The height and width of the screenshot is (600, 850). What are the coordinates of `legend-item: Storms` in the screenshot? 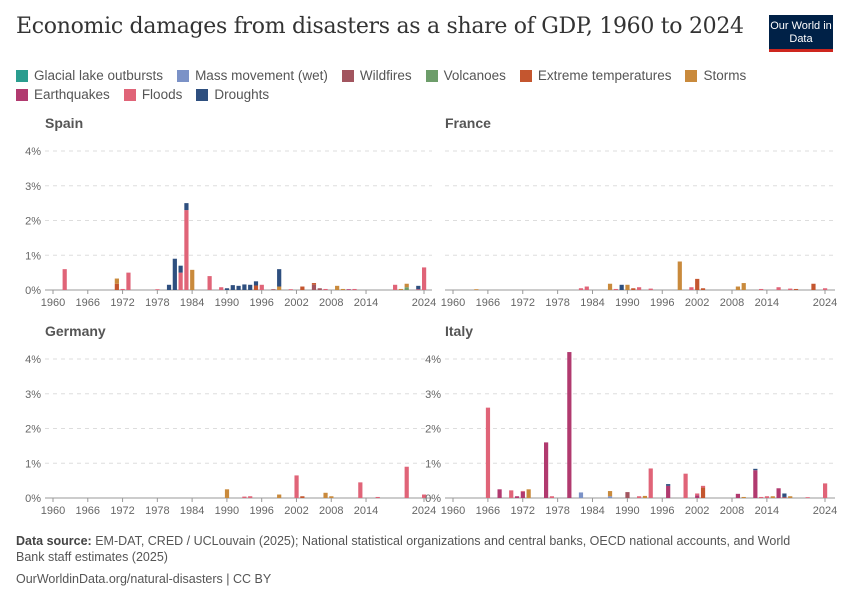 It's located at (715, 75).